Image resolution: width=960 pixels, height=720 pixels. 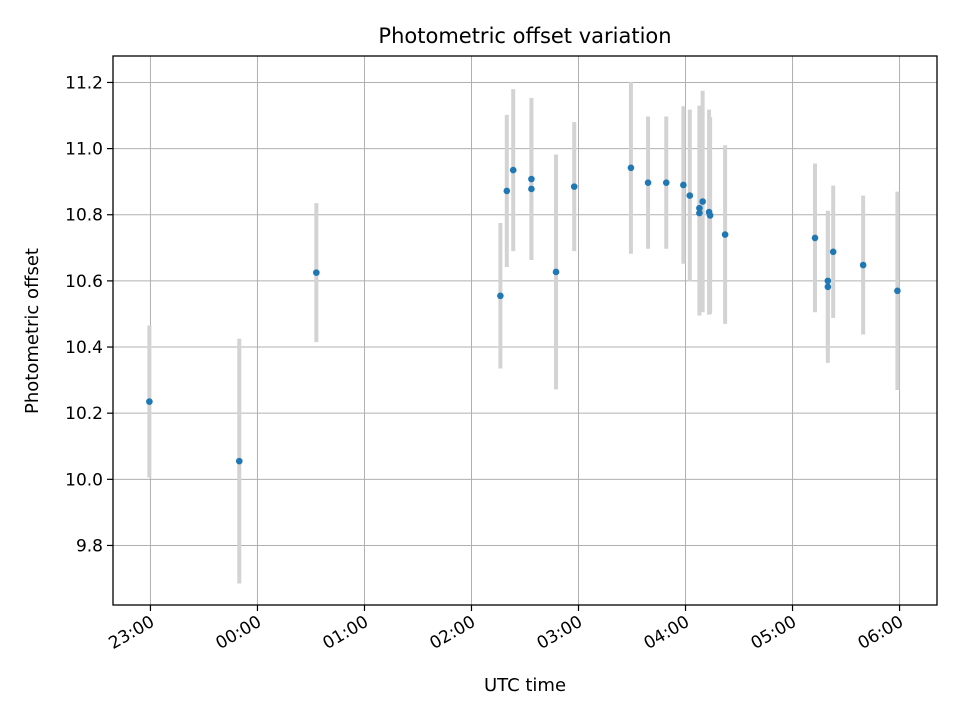 What do you see at coordinates (89, 314) in the screenshot?
I see `y-axis-ticks: 9.8 10.0 10.2 10.4 10.6 10.8 11.0 11.2` at bounding box center [89, 314].